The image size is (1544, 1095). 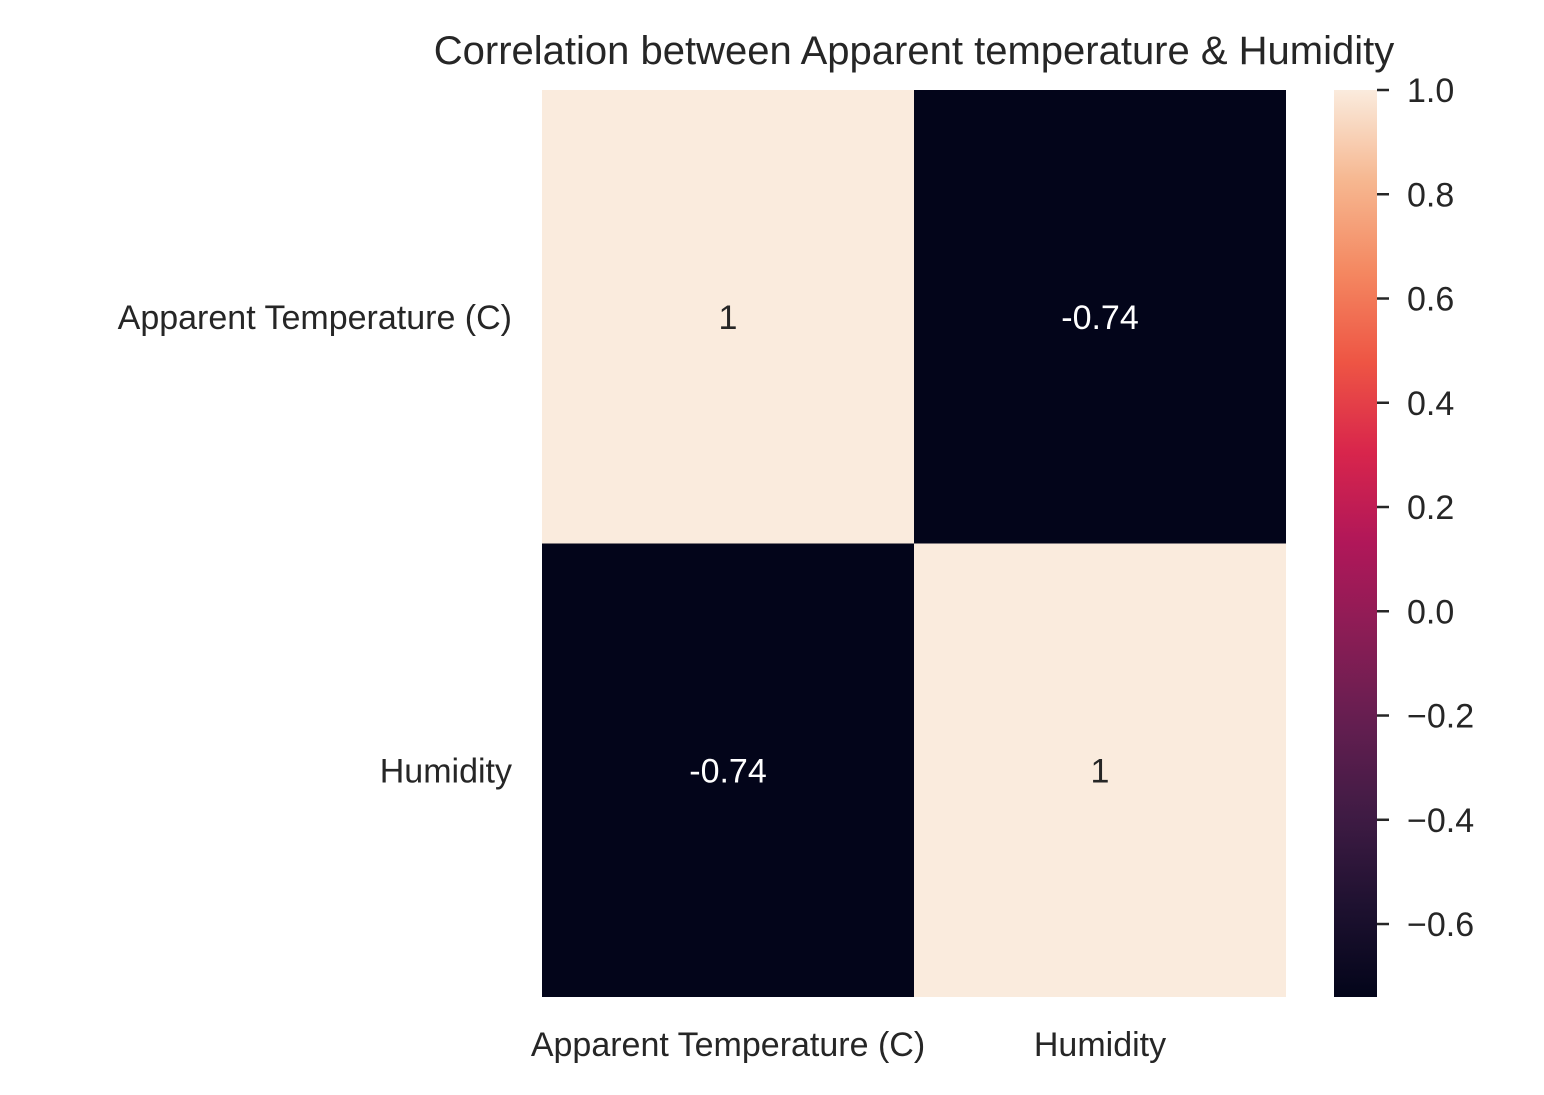 What do you see at coordinates (1440, 925) in the screenshot?
I see `colorbar-tick-label: −0.6` at bounding box center [1440, 925].